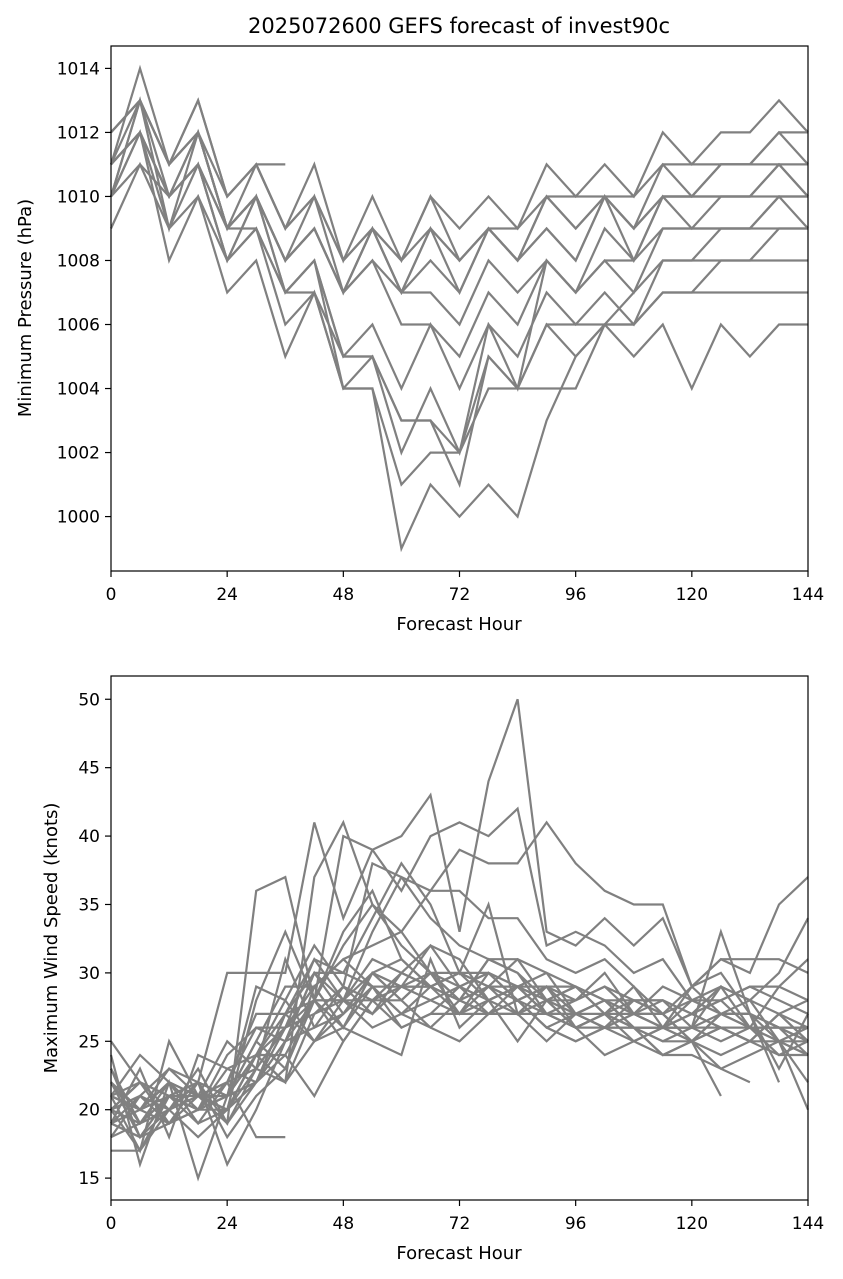 The width and height of the screenshot is (843, 1279). Describe the element at coordinates (25, 308) in the screenshot. I see `pressure-y-axis-label: Minimum Pressure (hPa)` at that location.